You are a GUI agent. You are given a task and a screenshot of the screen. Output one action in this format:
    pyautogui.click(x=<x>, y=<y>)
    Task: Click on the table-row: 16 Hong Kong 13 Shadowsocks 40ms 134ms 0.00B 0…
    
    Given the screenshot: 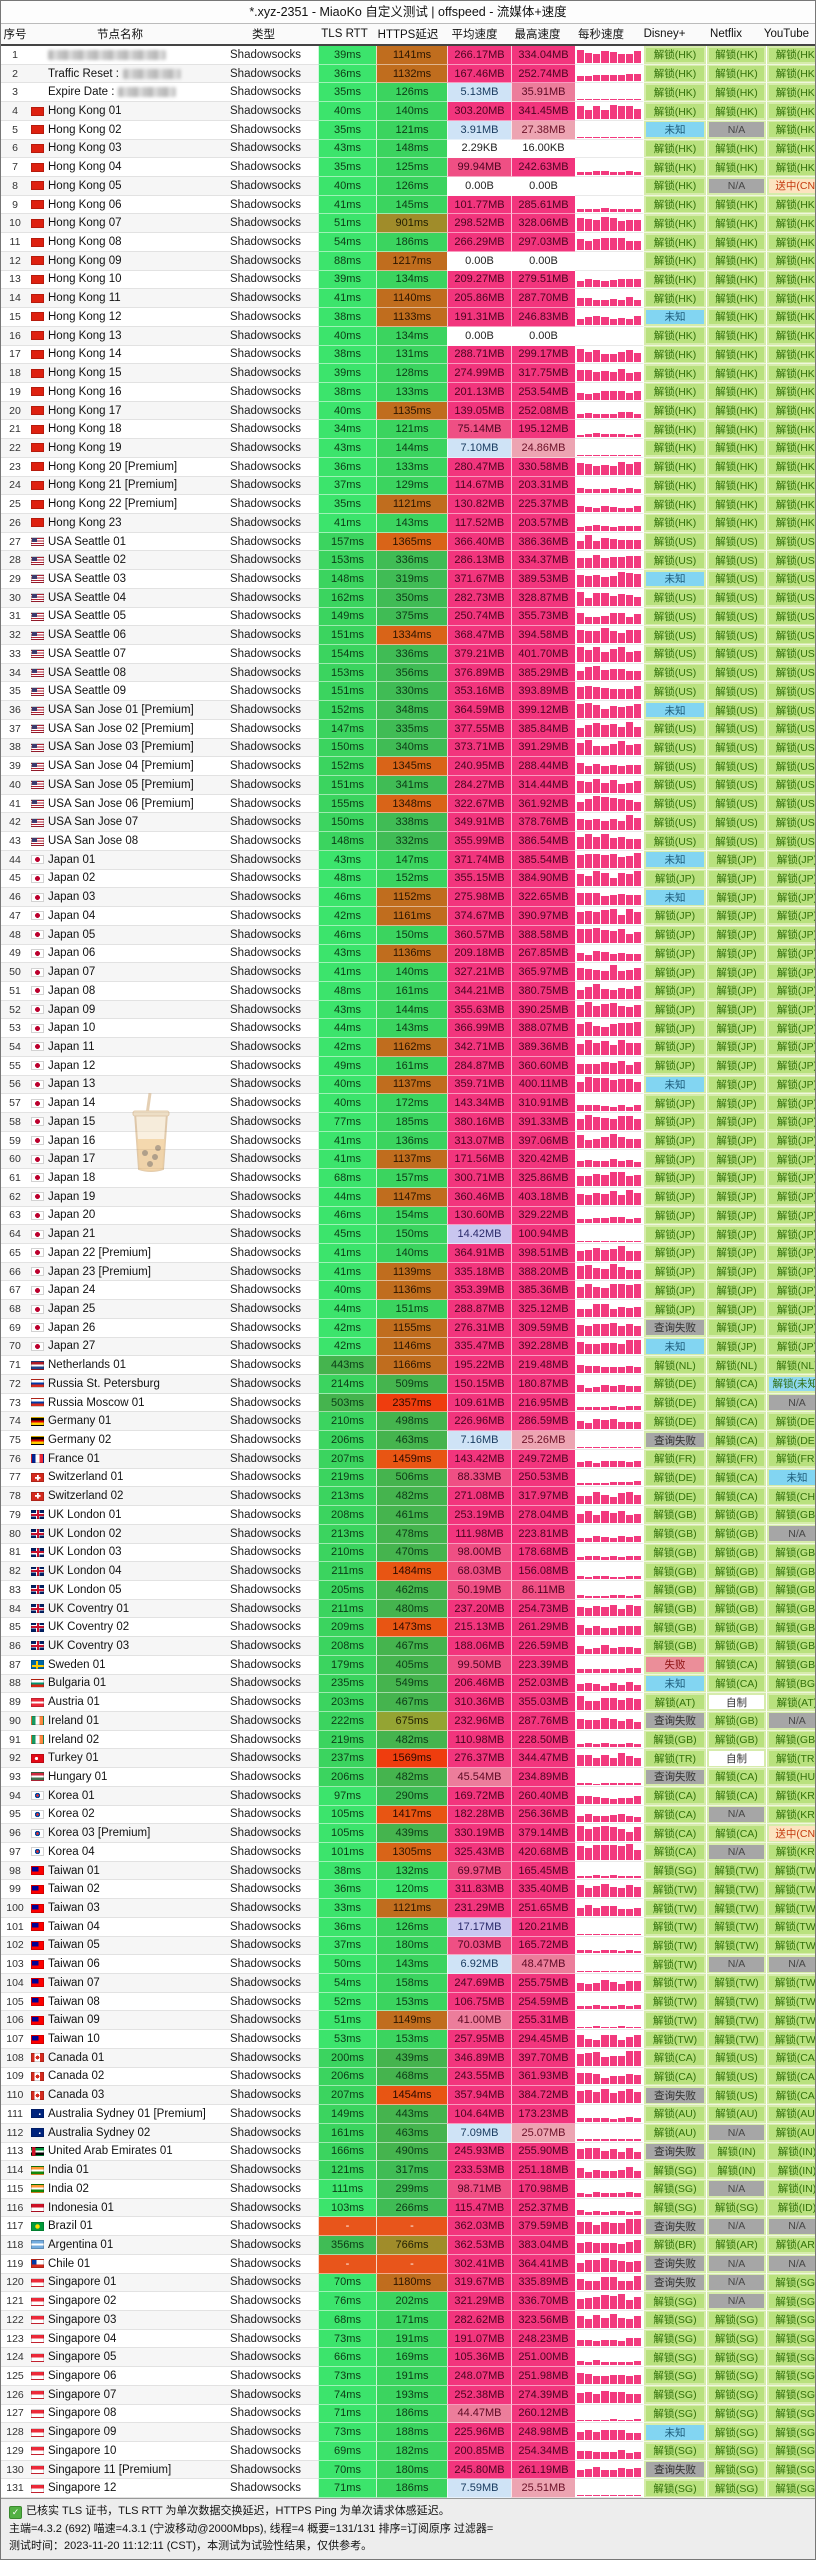 What is the action you would take?
    pyautogui.click(x=408, y=336)
    